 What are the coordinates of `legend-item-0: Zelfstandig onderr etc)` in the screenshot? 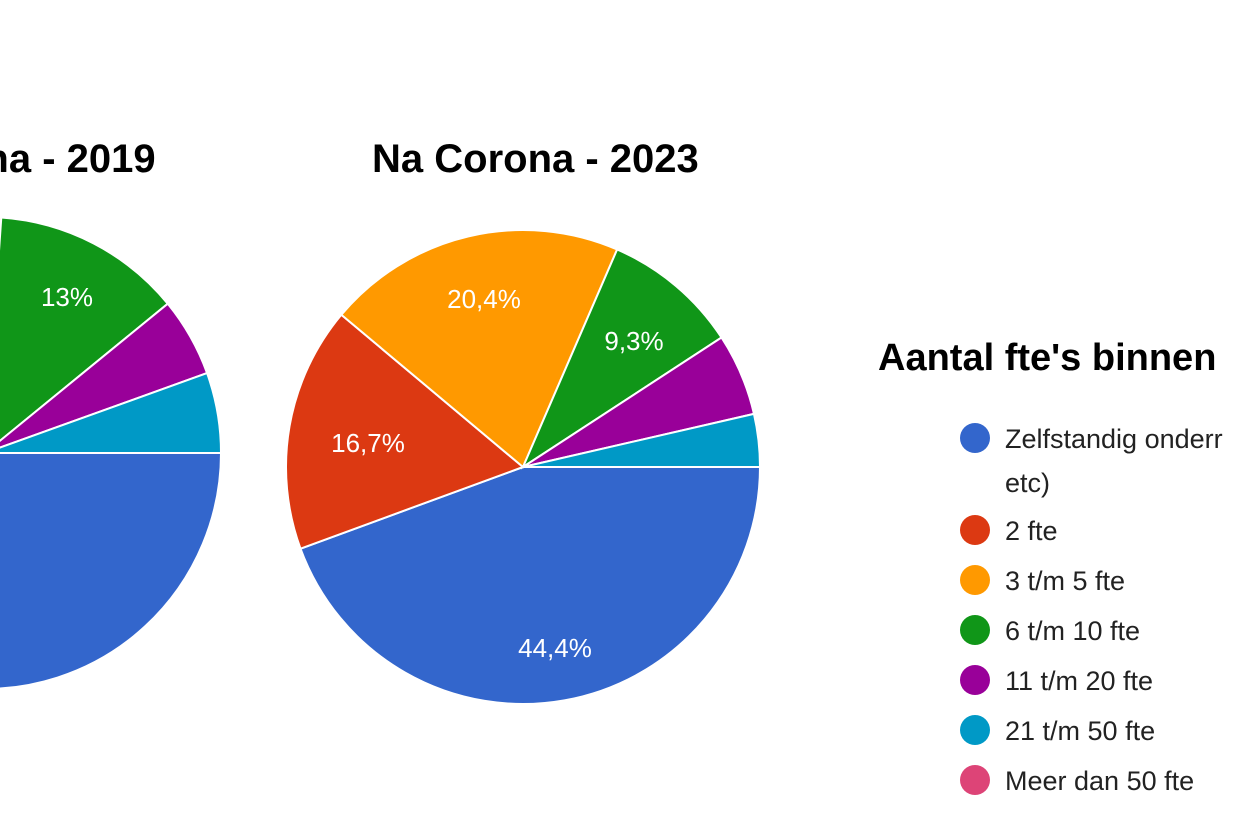 It's located at (1091, 460).